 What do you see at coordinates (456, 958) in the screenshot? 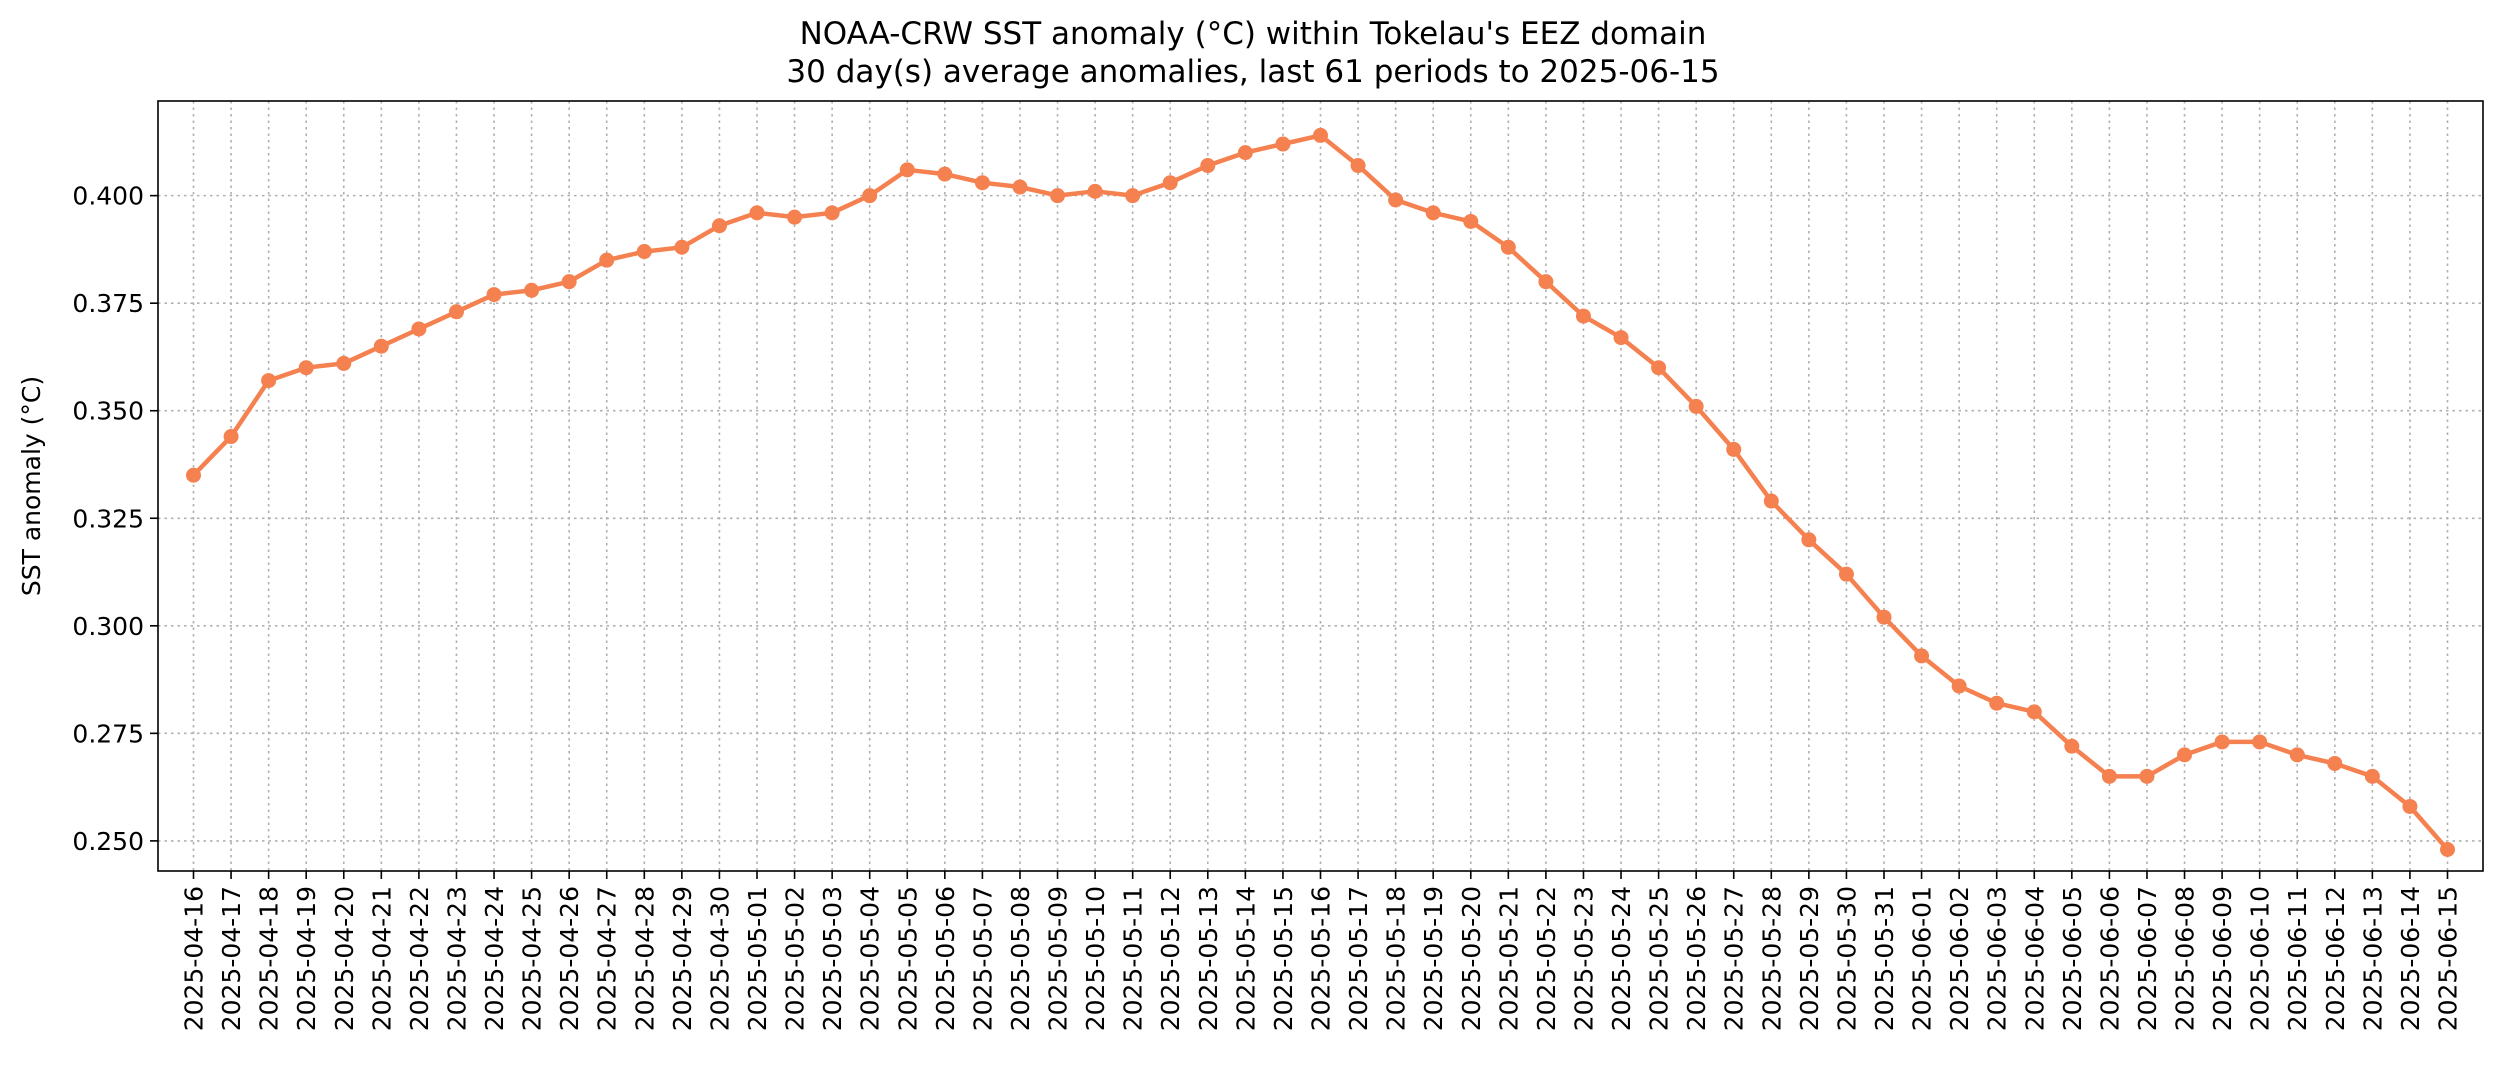
I see `x-tick-label: 2025-04-23` at bounding box center [456, 958].